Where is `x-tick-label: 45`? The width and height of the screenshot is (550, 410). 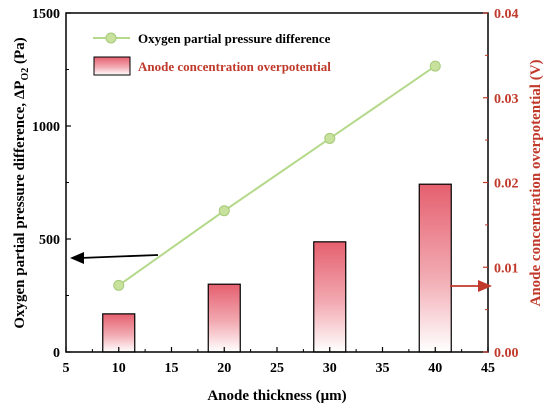 x-tick-label: 45 is located at coordinates (488, 368).